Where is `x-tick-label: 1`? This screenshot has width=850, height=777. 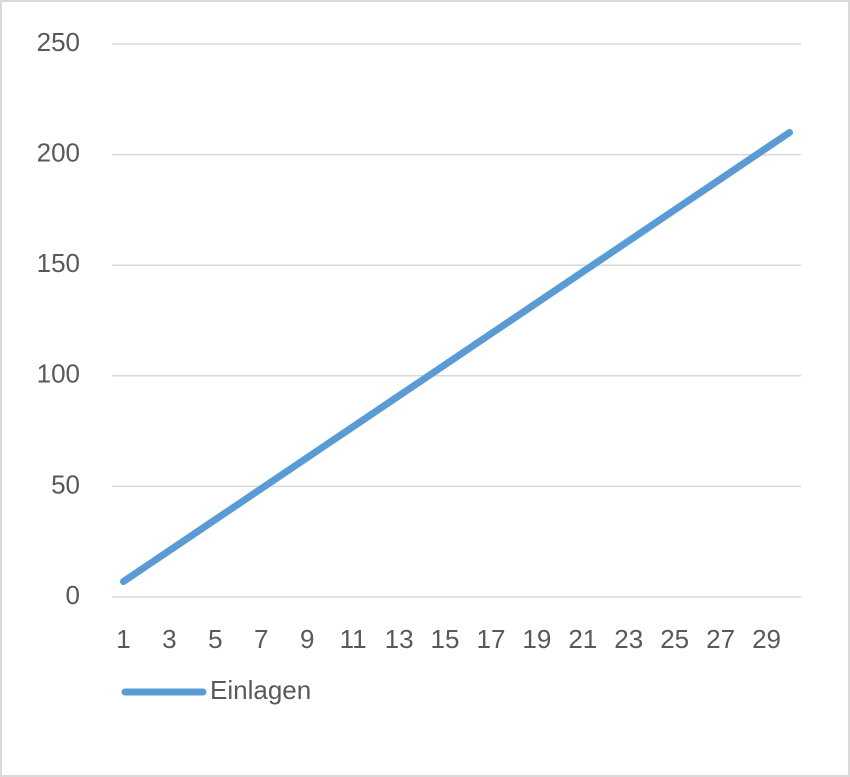 x-tick-label: 1 is located at coordinates (123, 639).